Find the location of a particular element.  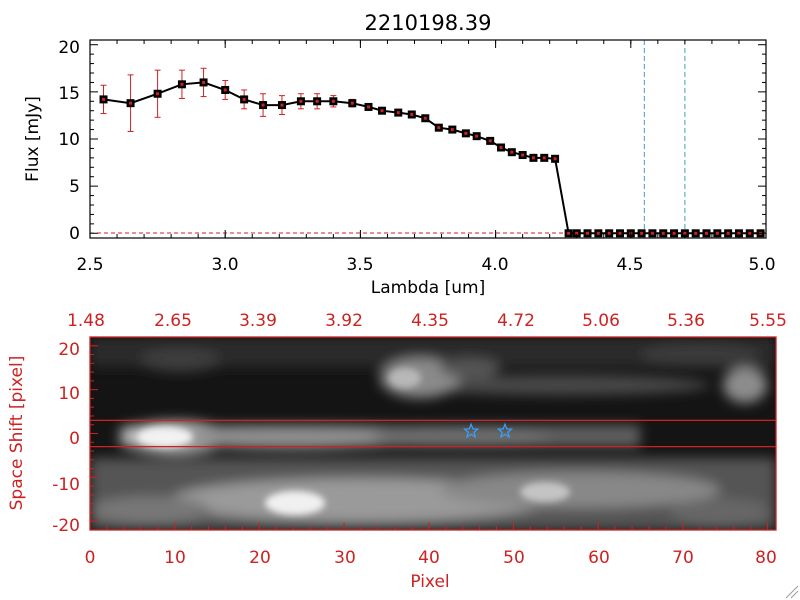

x-tick-label: 50 is located at coordinates (514, 558).